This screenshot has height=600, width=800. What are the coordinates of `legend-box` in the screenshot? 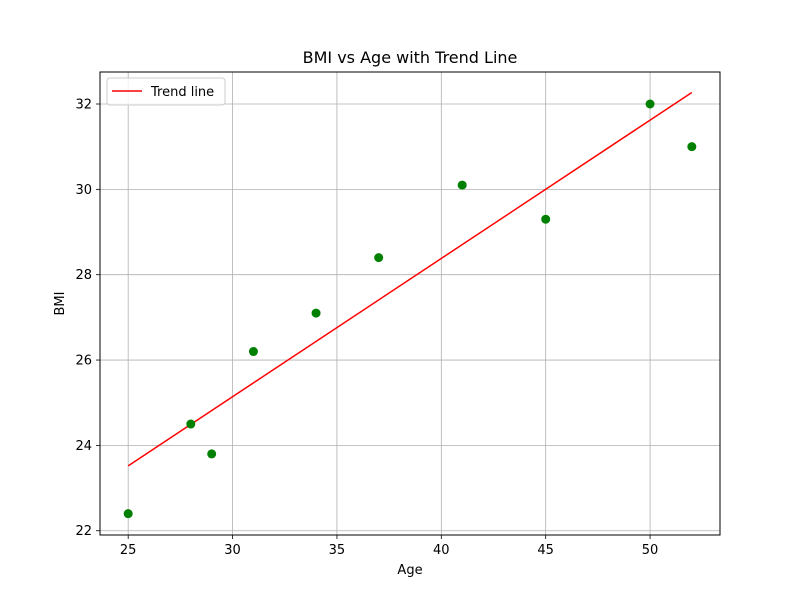 It's located at (166, 91).